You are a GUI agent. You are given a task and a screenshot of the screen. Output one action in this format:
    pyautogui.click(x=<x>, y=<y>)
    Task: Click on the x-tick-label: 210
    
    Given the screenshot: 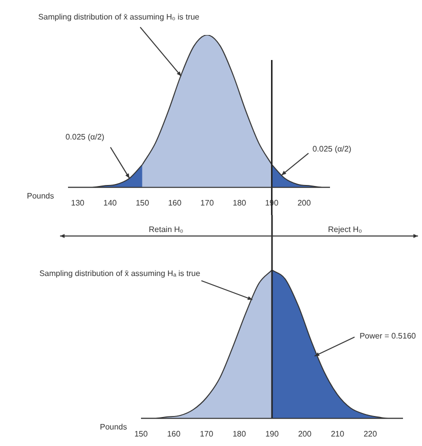 What is the action you would take?
    pyautogui.click(x=337, y=433)
    